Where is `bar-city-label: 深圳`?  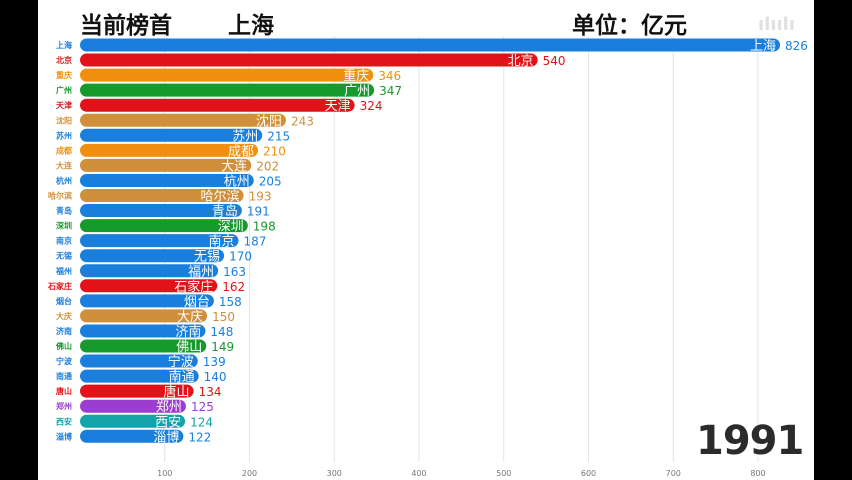
bar-city-label: 深圳 is located at coordinates (231, 227).